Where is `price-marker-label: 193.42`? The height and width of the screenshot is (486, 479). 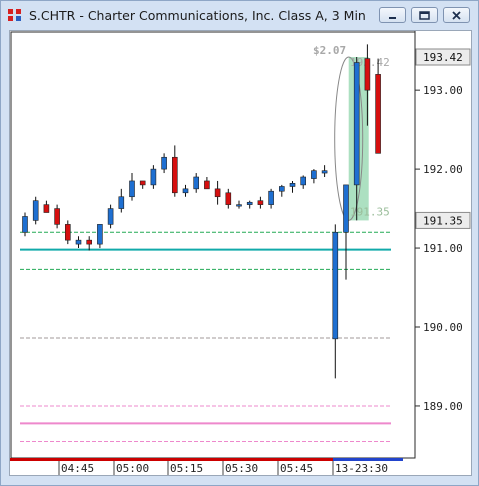
price-marker-label: 193.42 is located at coordinates (443, 57).